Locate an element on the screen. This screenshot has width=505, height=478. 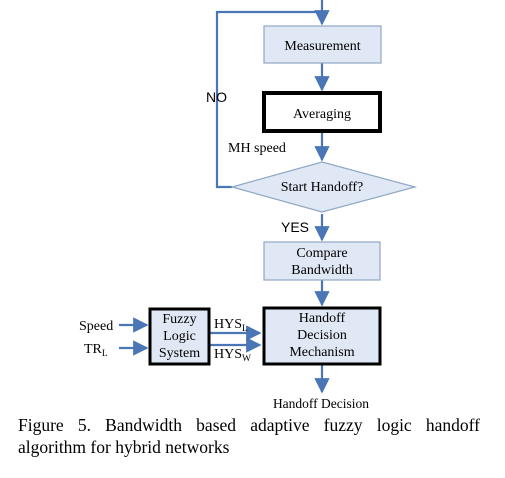
yes-label: YES is located at coordinates (295, 227).